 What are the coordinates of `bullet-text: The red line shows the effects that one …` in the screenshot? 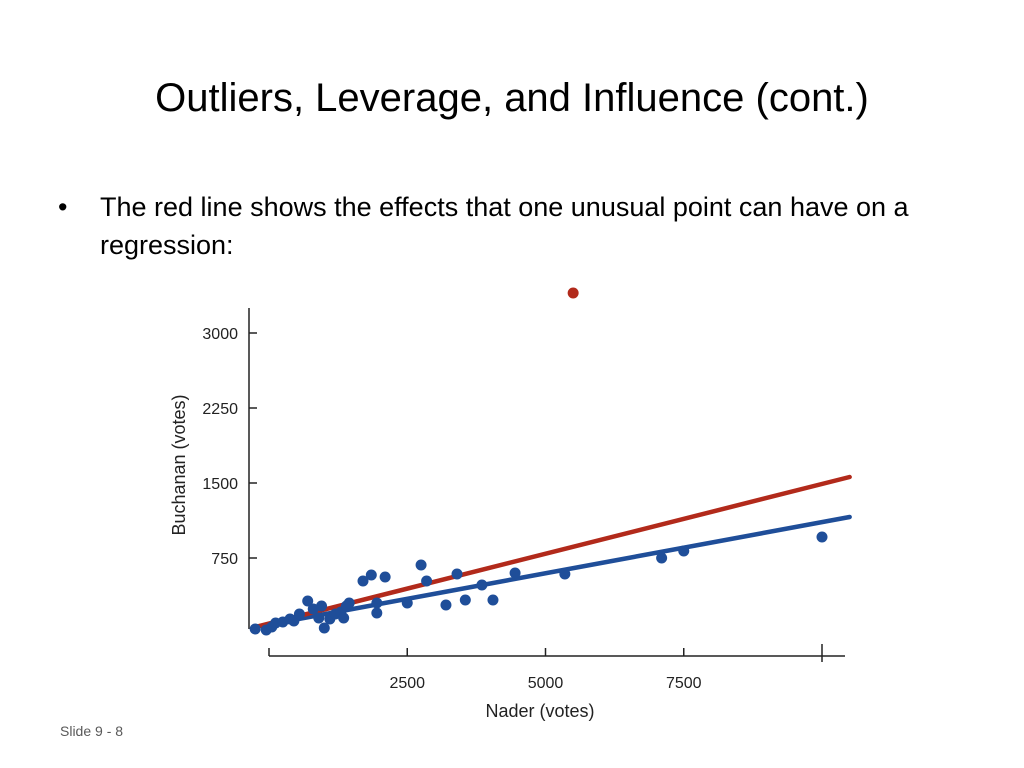 It's located at (504, 226).